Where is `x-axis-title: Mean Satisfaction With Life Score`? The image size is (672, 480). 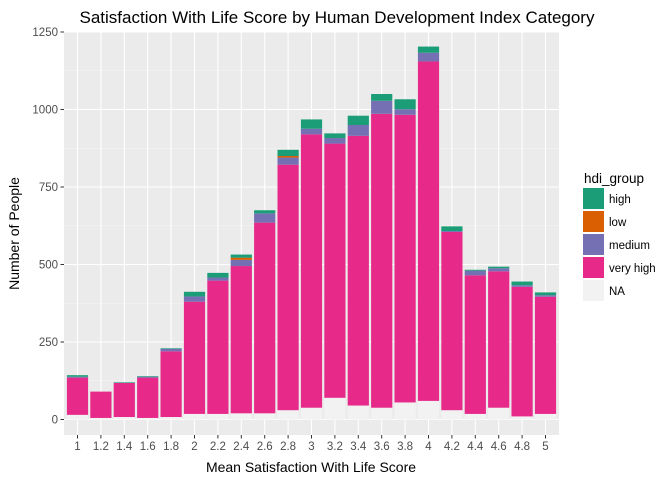
x-axis-title: Mean Satisfaction With Life Score is located at coordinates (311, 467).